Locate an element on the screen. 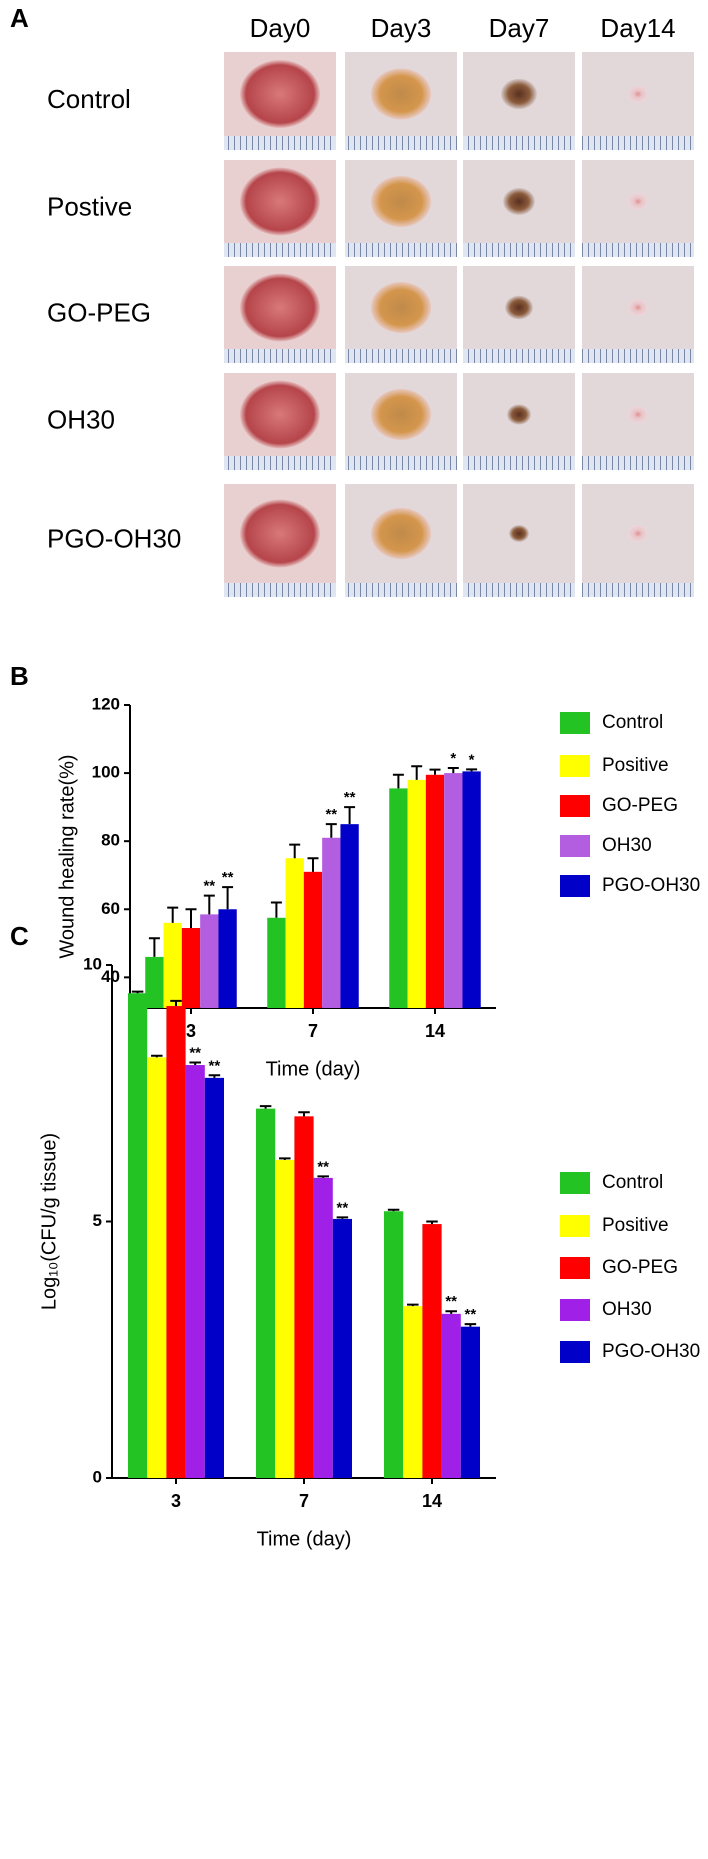  column-header: Day3 is located at coordinates (401, 28).